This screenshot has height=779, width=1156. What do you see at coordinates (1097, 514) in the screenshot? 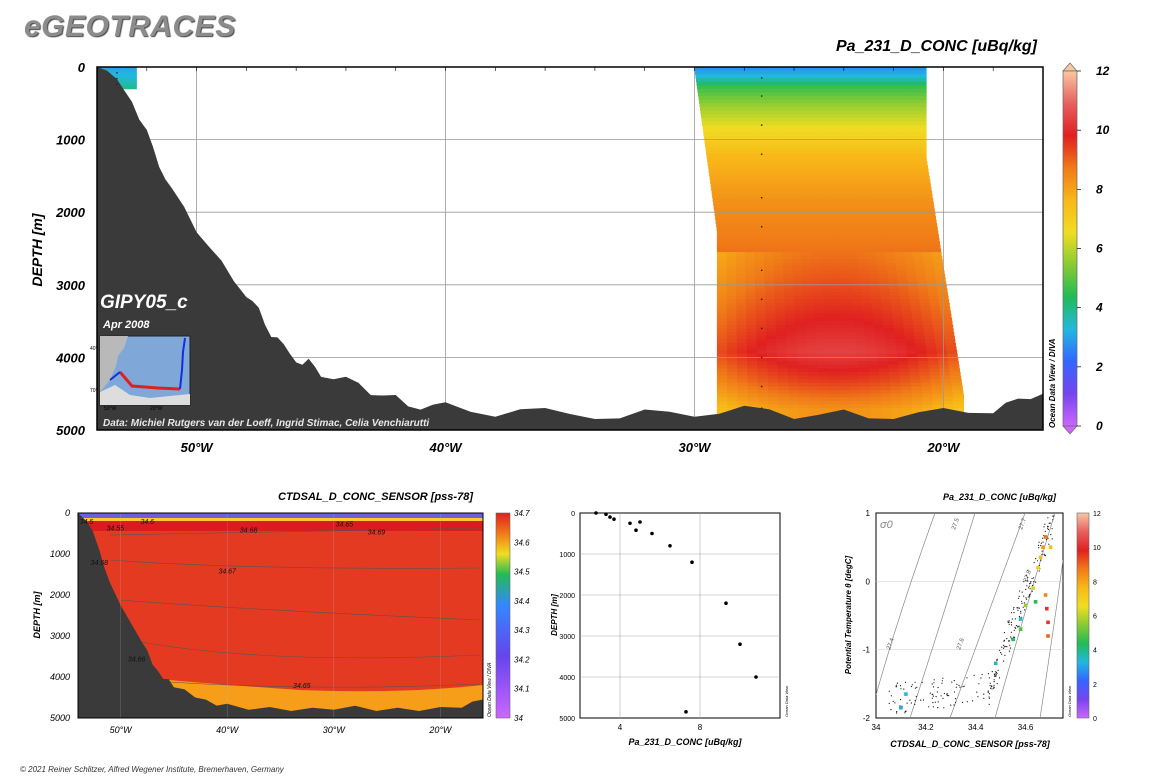
I see `colorbar-tick-label: 12` at bounding box center [1097, 514].